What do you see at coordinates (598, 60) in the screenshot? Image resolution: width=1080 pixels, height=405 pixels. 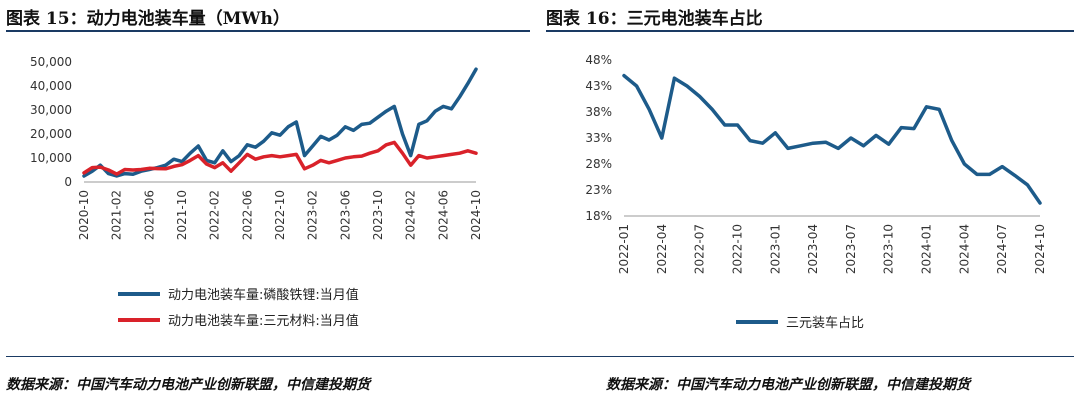 I see `y-tick-label: 48%` at bounding box center [598, 60].